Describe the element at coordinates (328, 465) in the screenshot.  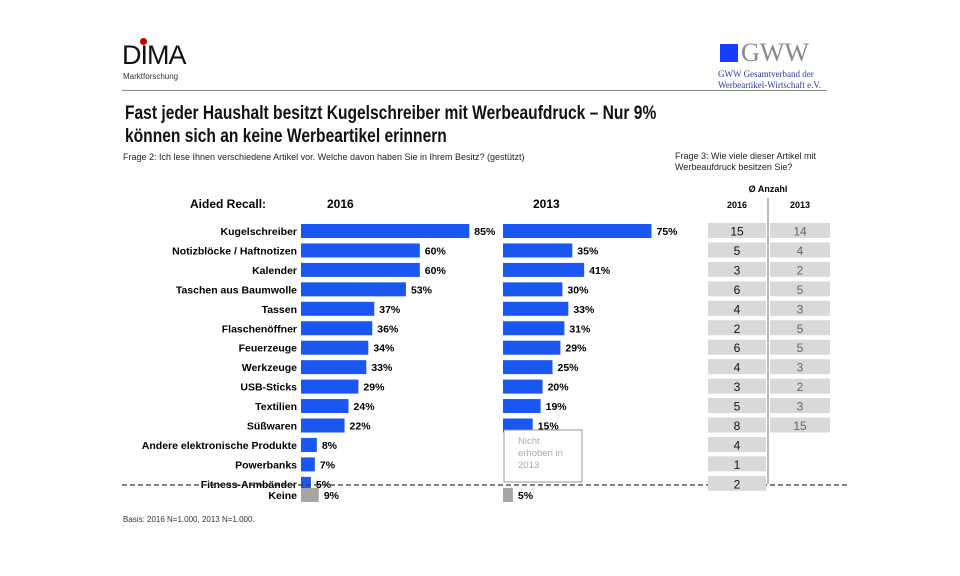
I see `data-label-2016: 7%` at that location.